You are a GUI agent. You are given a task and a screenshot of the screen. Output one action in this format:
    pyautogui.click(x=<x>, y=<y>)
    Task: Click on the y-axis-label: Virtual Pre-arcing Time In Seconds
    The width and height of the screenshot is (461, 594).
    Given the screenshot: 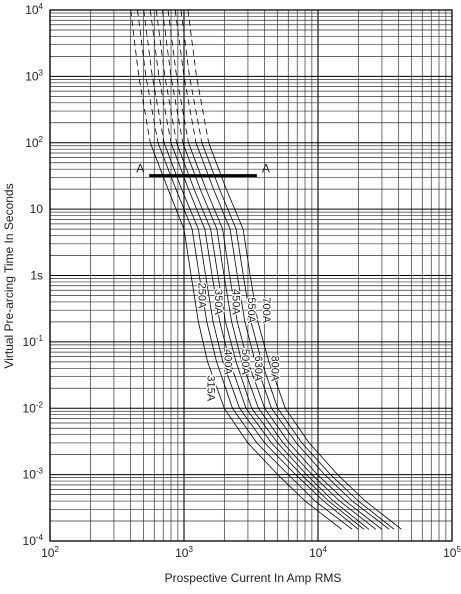 What is the action you would take?
    pyautogui.click(x=9, y=275)
    